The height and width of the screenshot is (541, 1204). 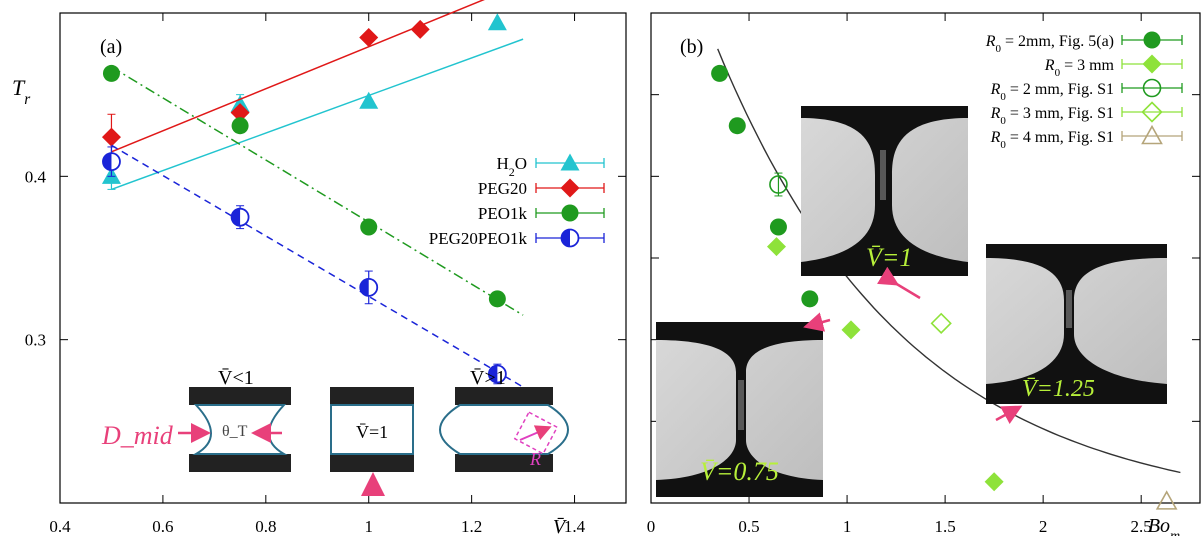 What do you see at coordinates (111, 47) in the screenshot?
I see `panel-a-label: (a)` at bounding box center [111, 47].